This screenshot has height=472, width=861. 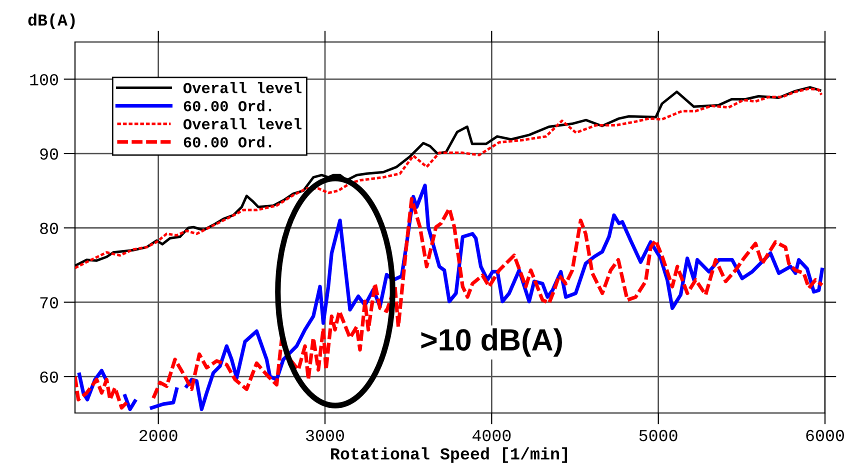 What do you see at coordinates (825, 436) in the screenshot?
I see `x-tick-label: 6000` at bounding box center [825, 436].